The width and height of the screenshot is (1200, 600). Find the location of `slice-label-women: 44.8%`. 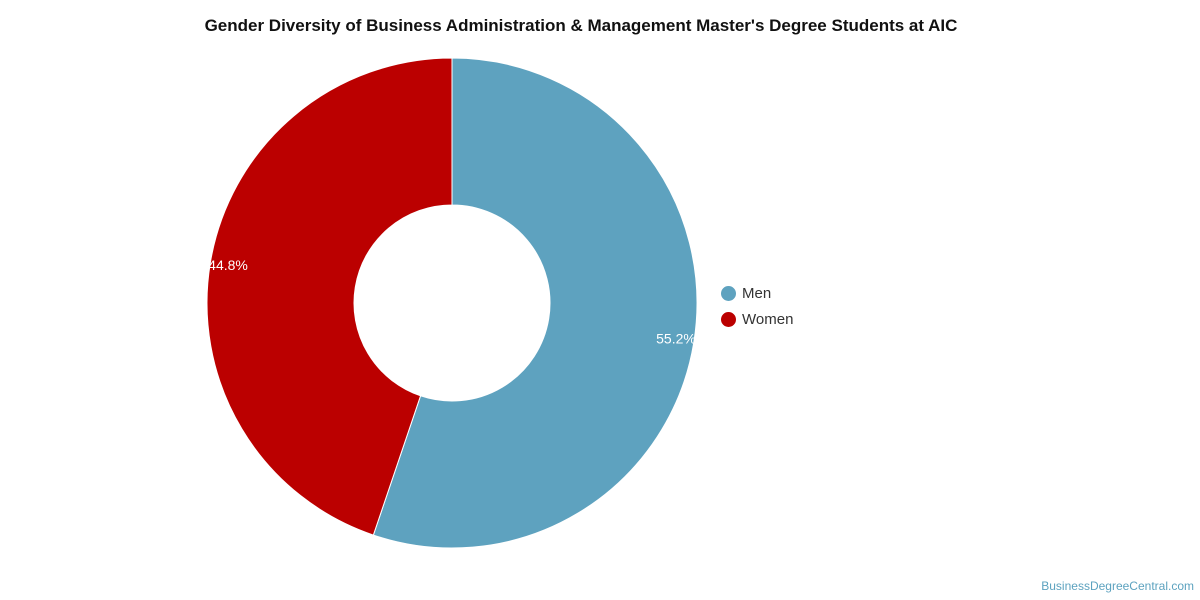

slice-label-women: 44.8% is located at coordinates (228, 265).